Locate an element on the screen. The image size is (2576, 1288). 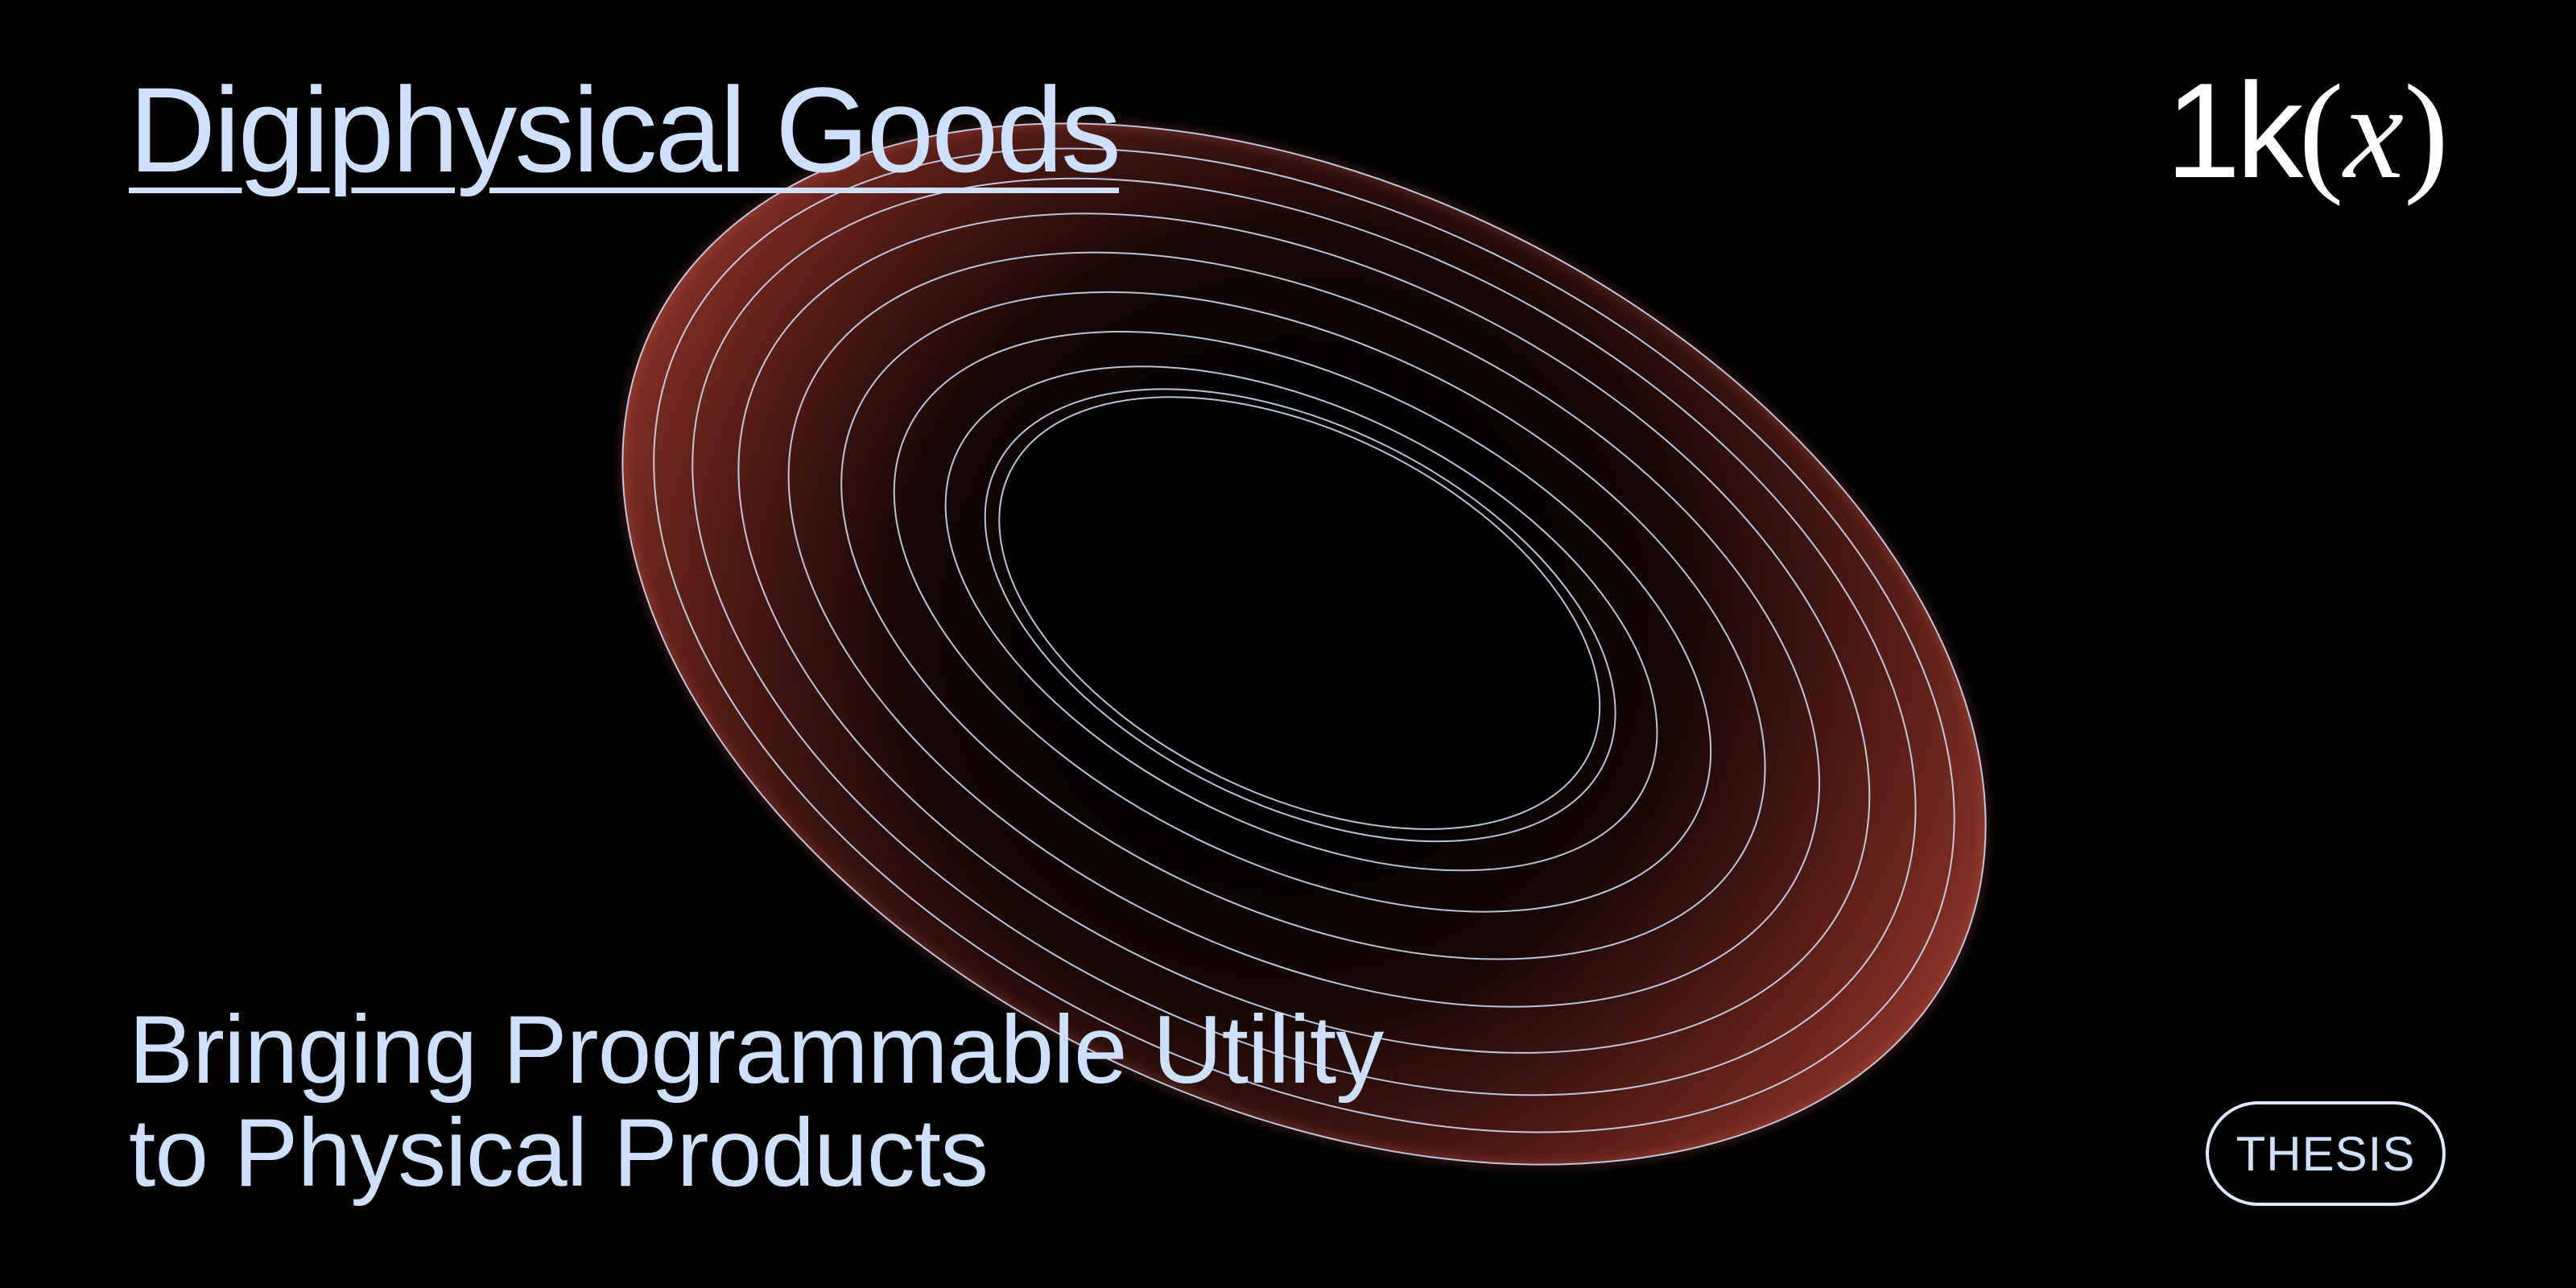
subtitle-line-2: to Physical Products is located at coordinates (559, 1153).